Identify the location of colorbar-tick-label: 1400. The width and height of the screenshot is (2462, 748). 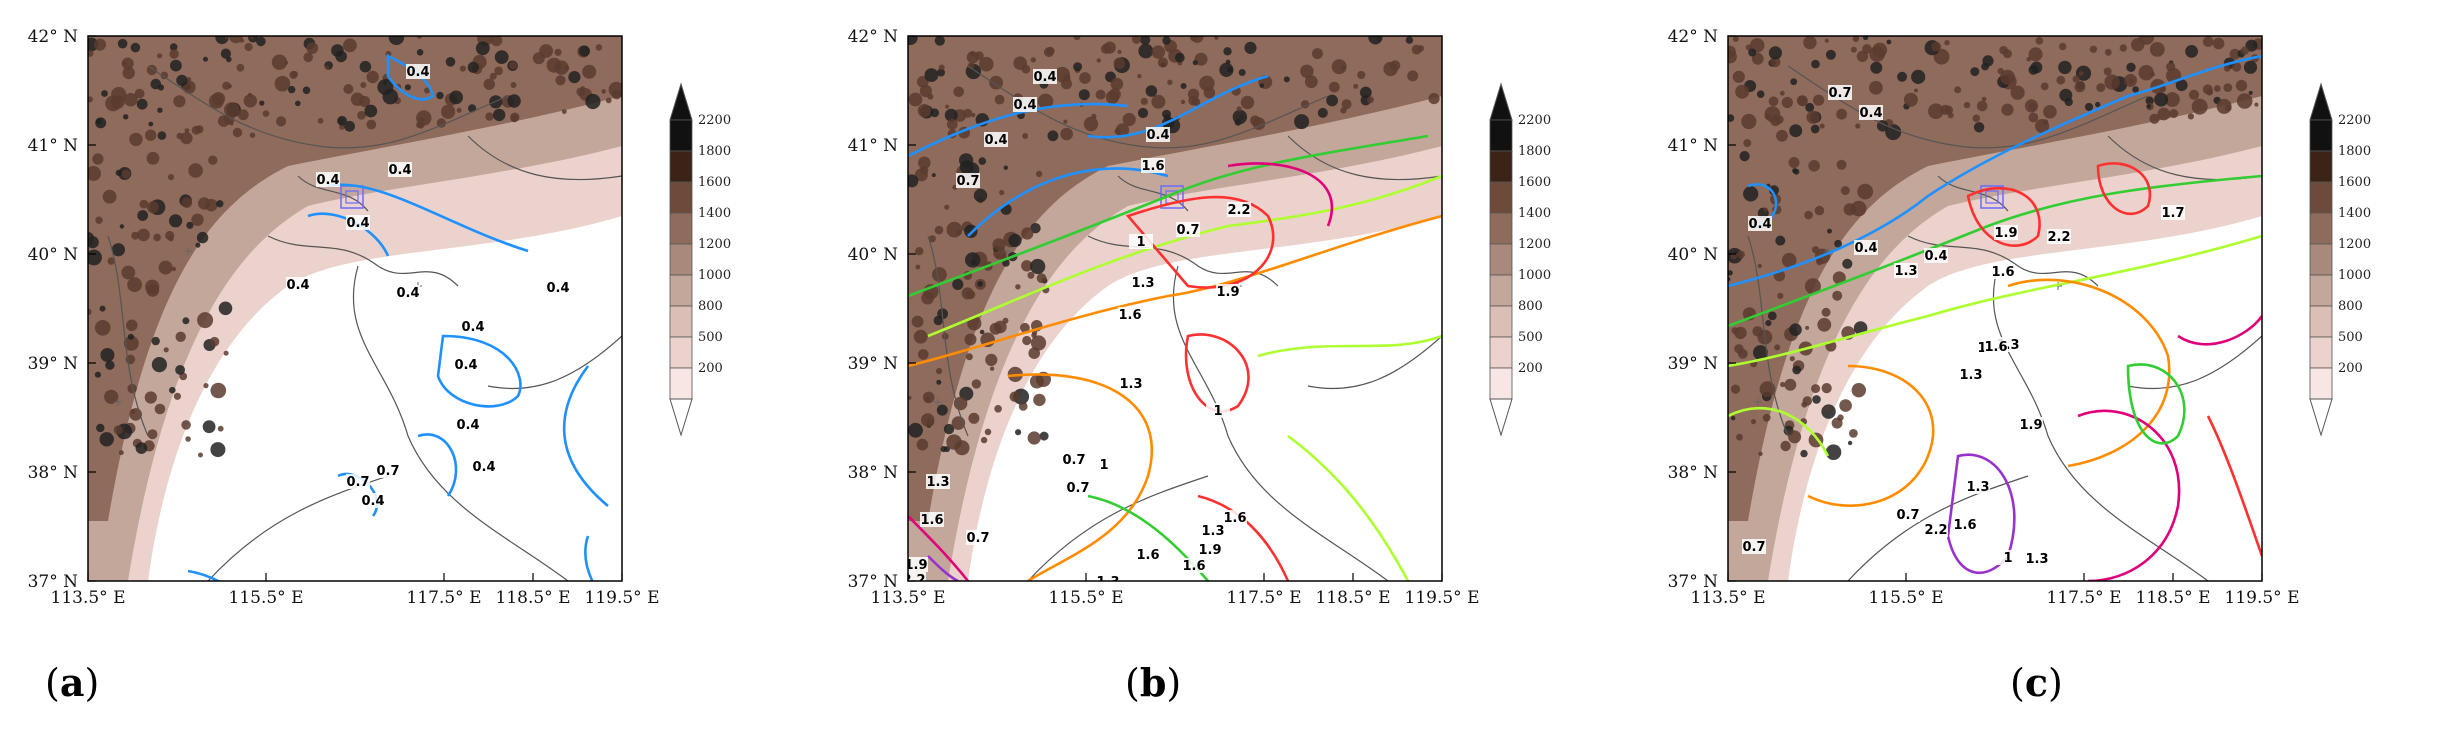
(714, 213).